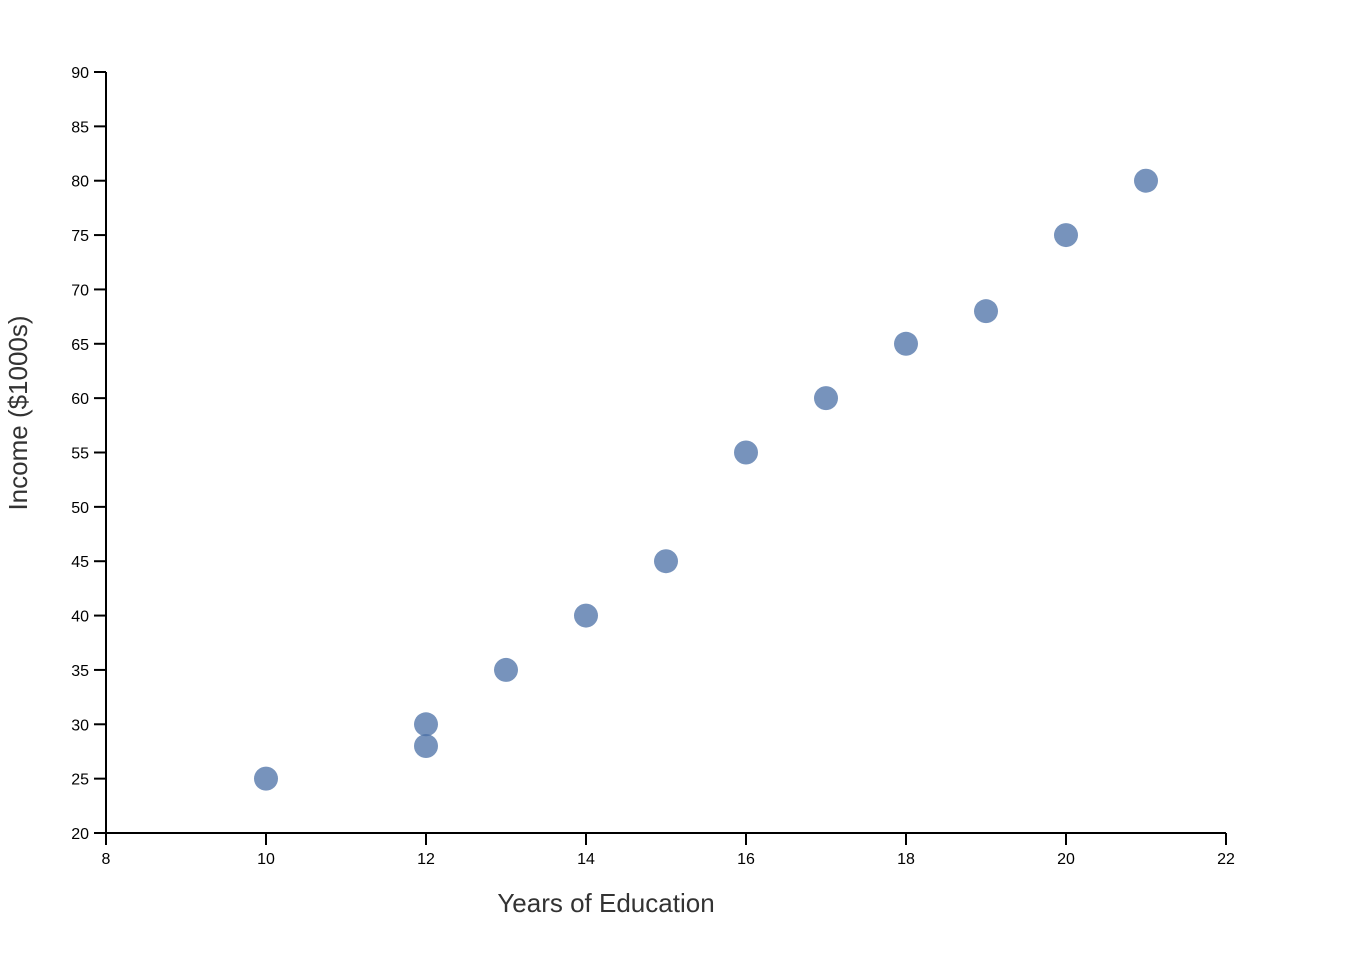 This screenshot has height=954, width=1366. I want to click on x-tick-label: 18, so click(906, 859).